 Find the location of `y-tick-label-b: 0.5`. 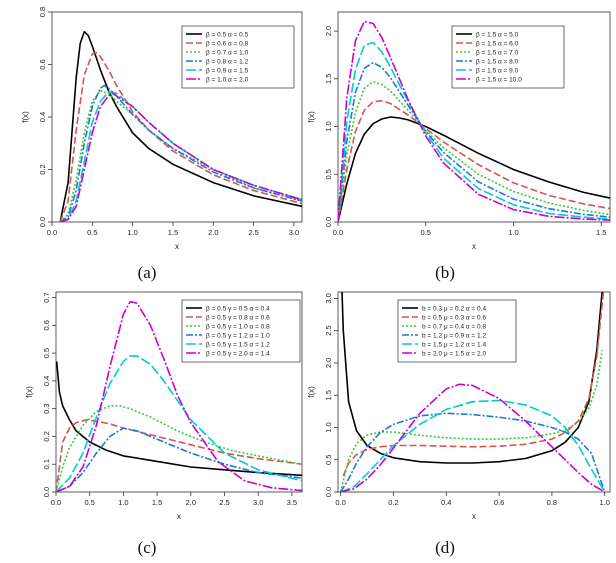

y-tick-label-b: 0.5 is located at coordinates (328, 174).